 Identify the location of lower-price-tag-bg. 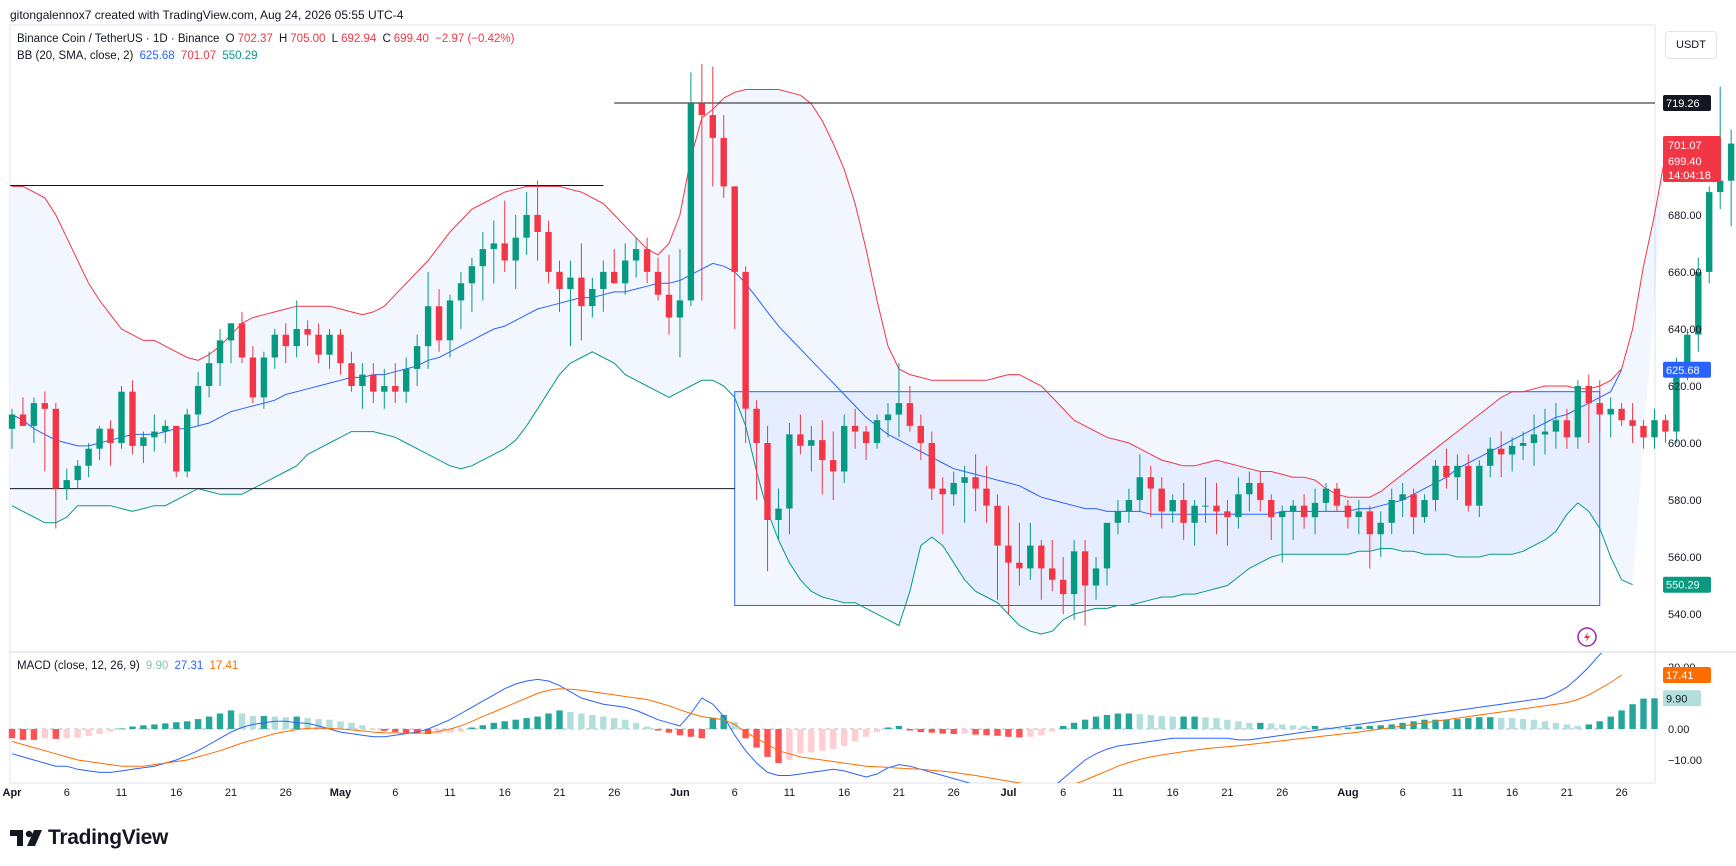
(1687, 584).